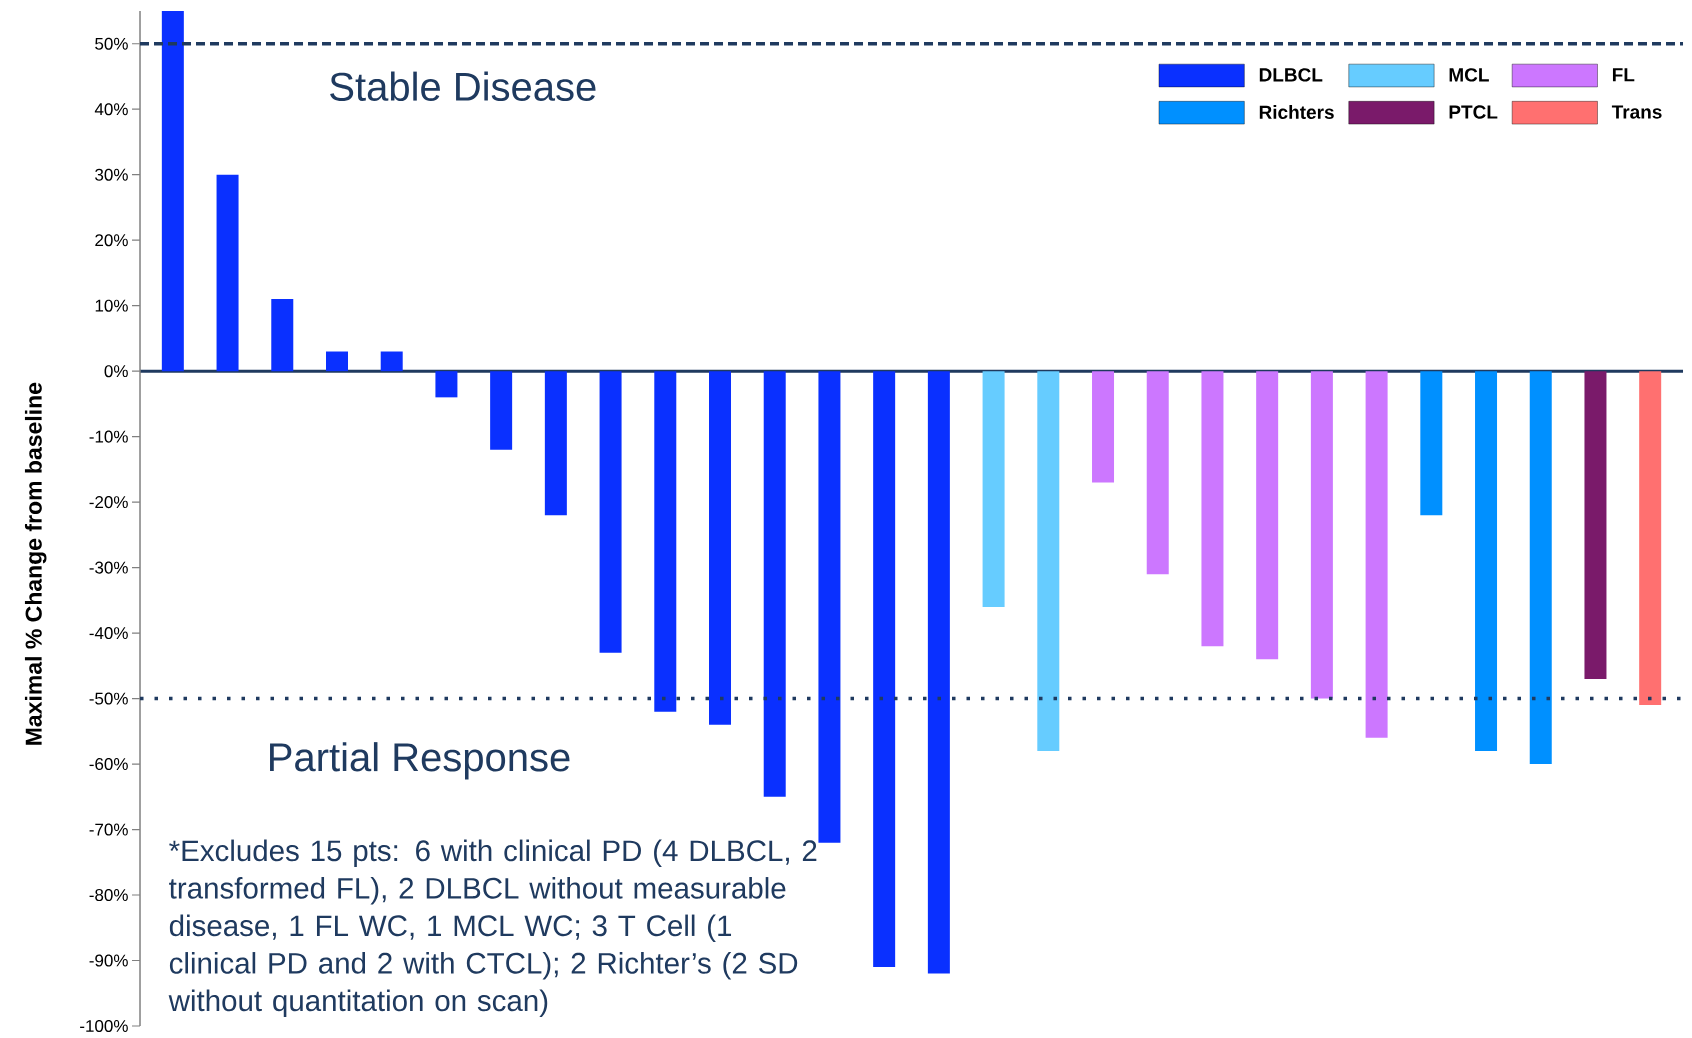  I want to click on y-tick-label: 50%, so click(111, 43).